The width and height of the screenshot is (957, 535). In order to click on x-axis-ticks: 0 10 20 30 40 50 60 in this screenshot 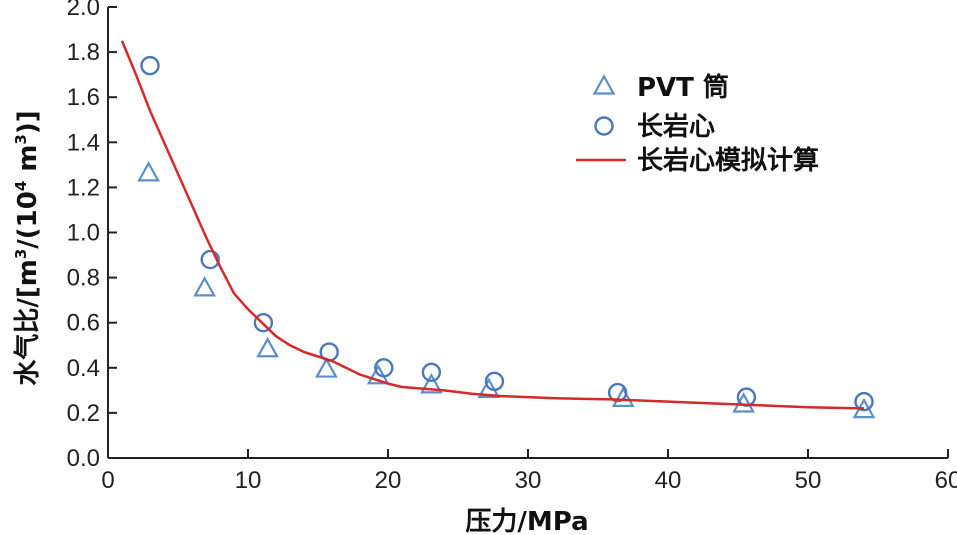, I will do `click(529, 471)`.